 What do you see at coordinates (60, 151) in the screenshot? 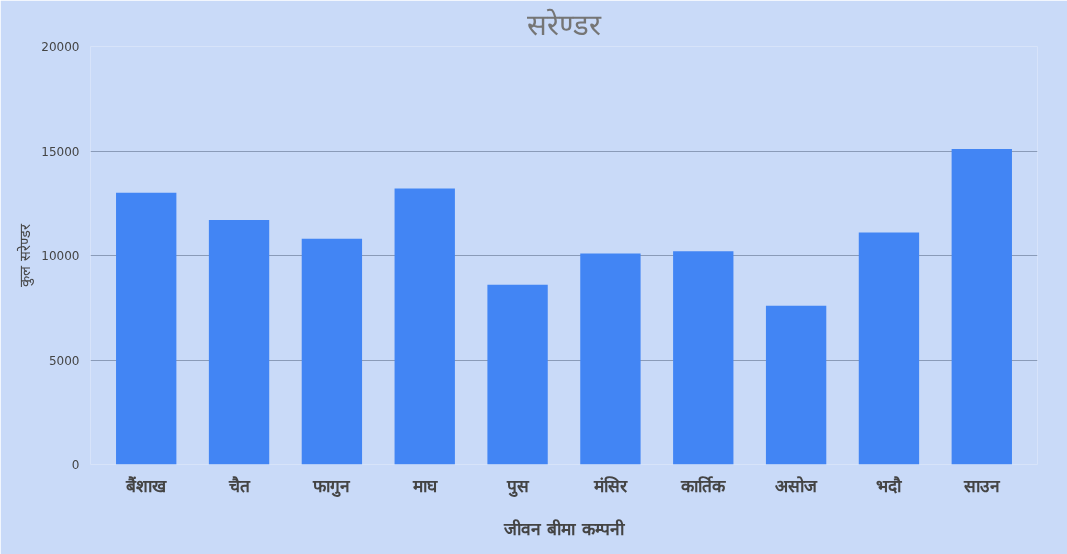
I see `y-tick-label: 15000` at bounding box center [60, 151].